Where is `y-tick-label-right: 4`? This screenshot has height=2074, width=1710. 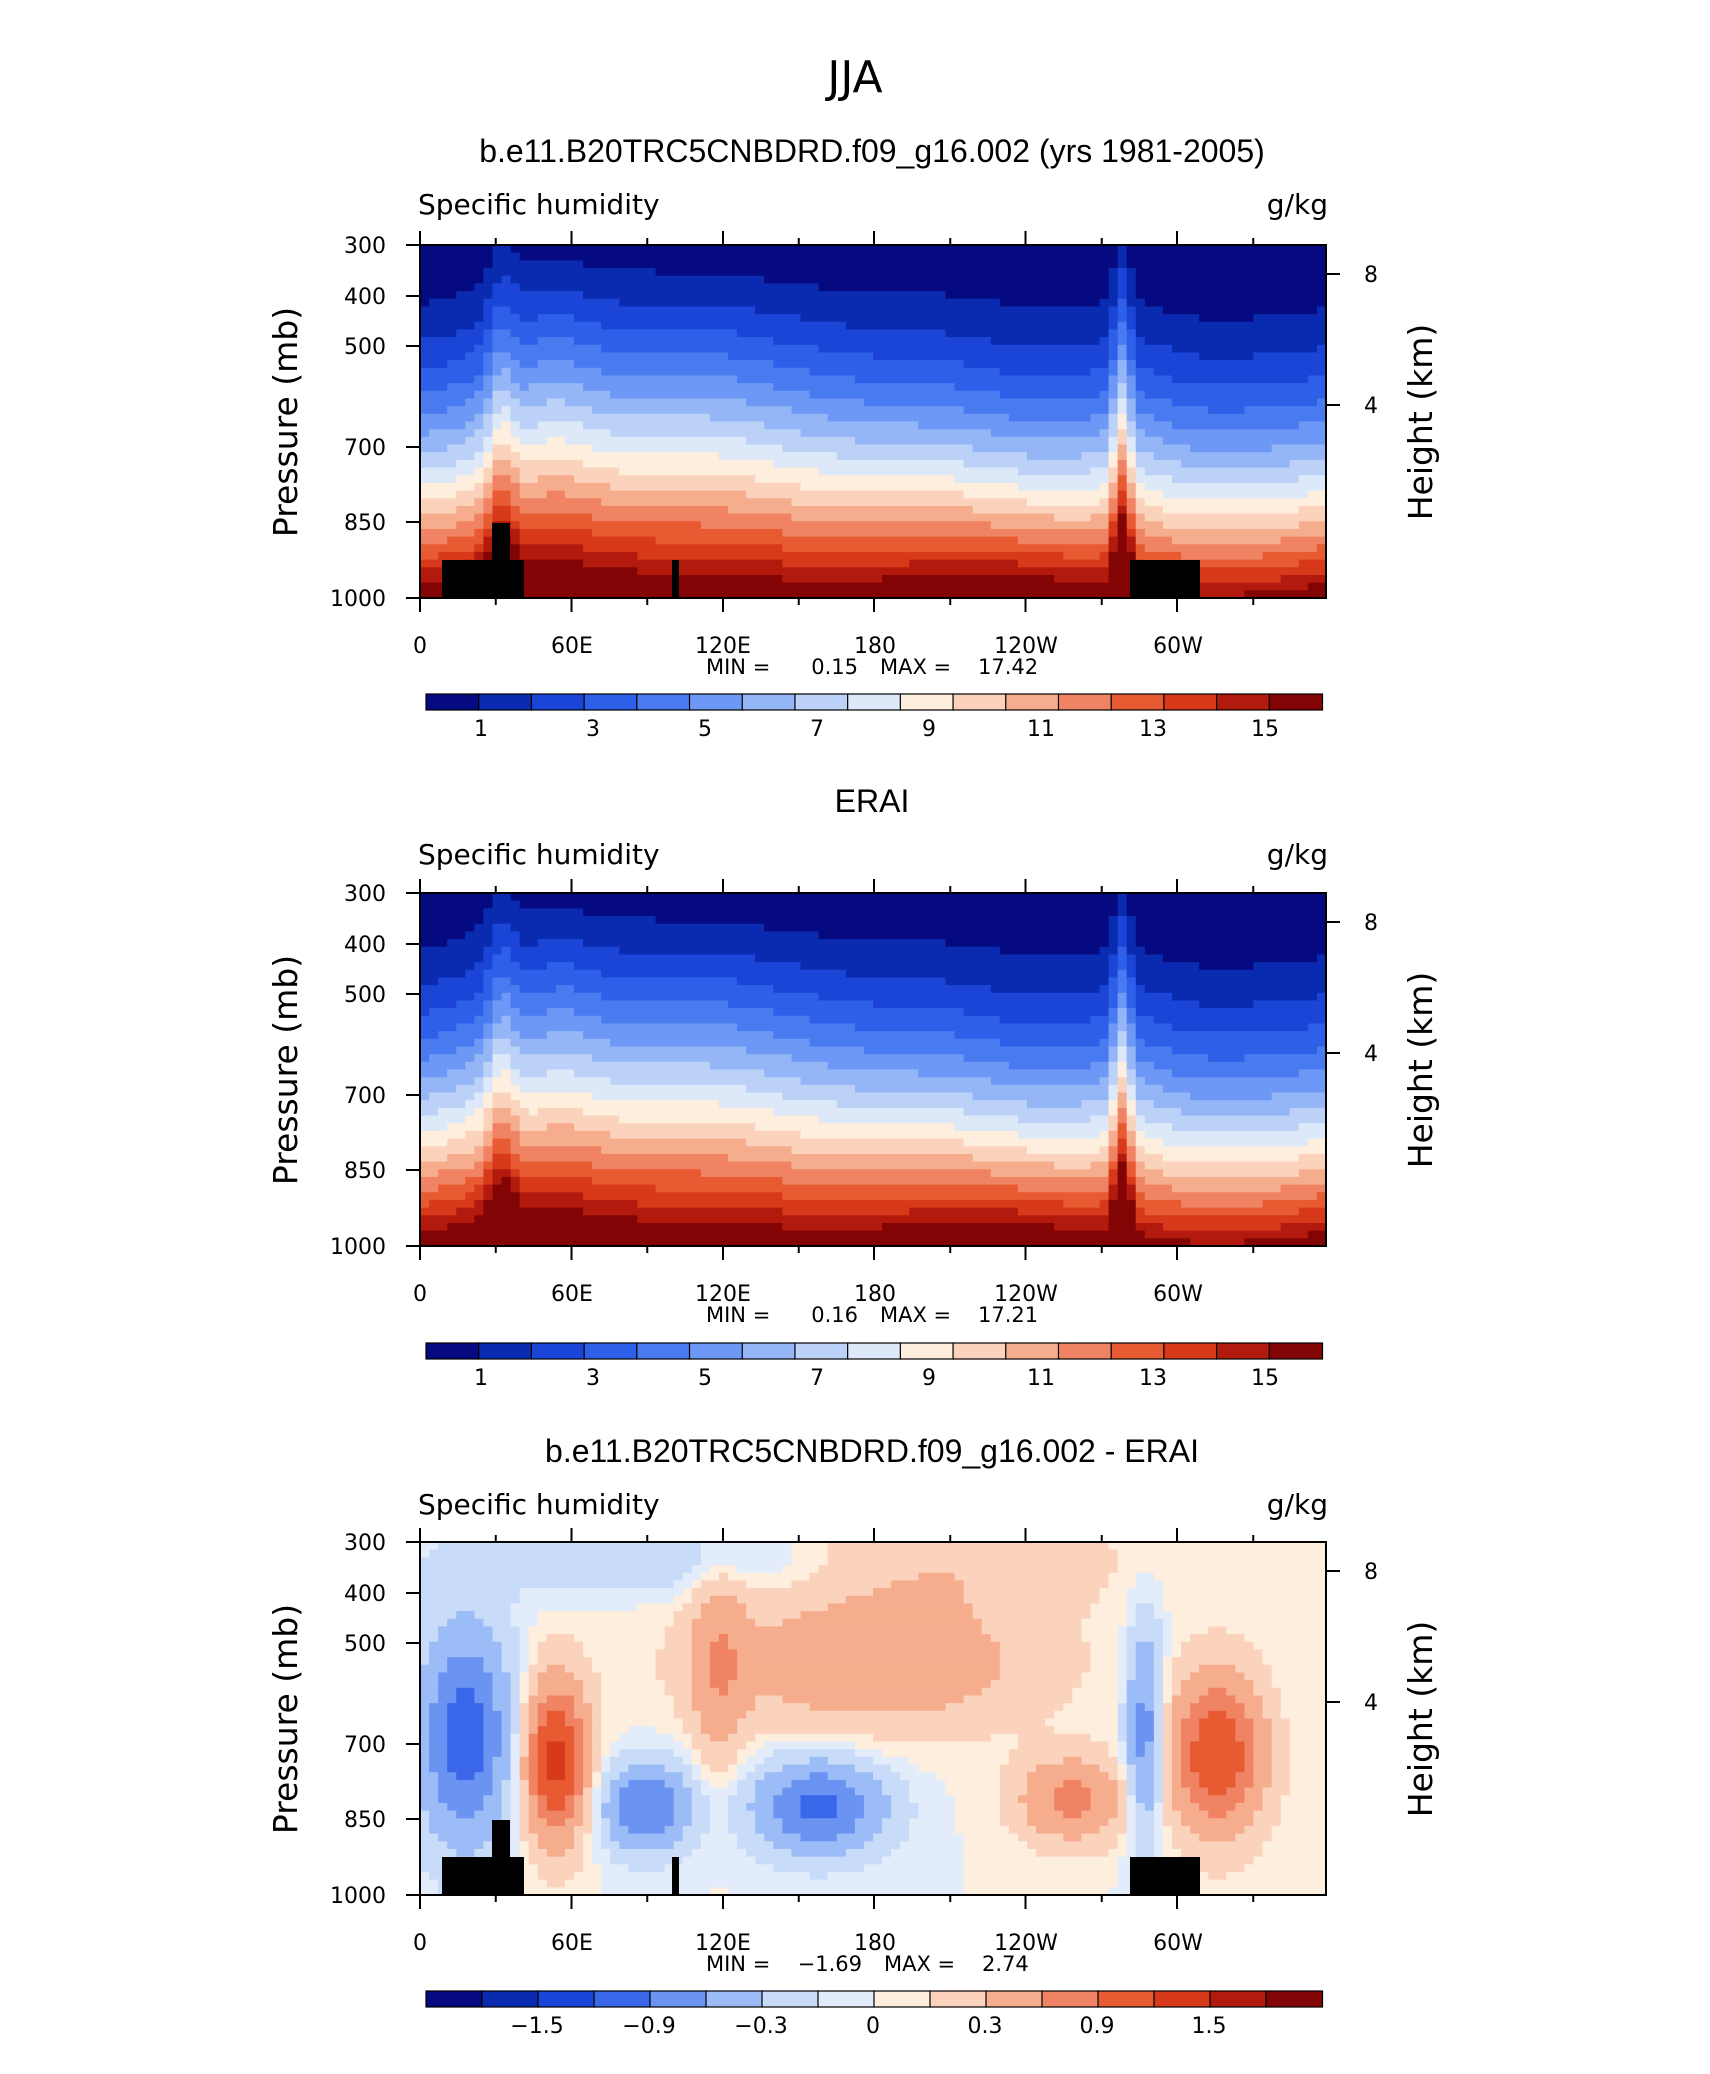 y-tick-label-right: 4 is located at coordinates (1371, 1703).